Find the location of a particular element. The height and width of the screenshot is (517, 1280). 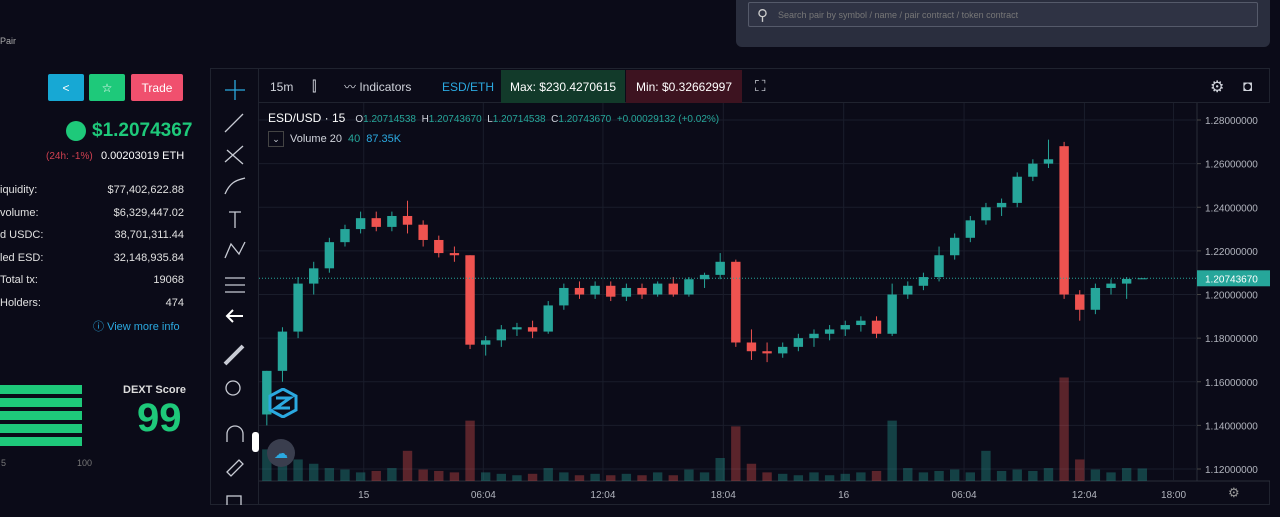

axis-settings: ⚙ is located at coordinates (1234, 492).